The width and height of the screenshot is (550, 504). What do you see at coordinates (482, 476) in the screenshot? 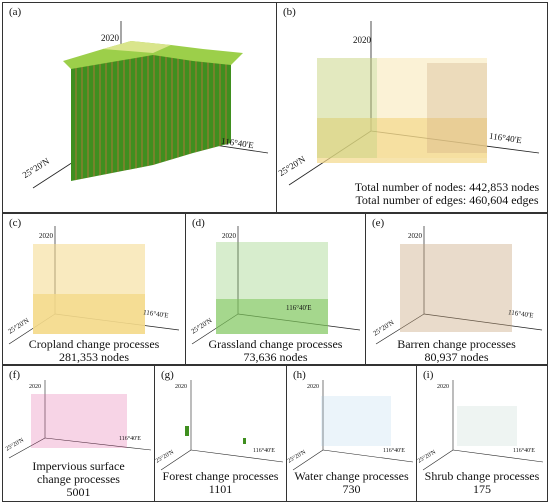
I see `panel-i-title: Shrub change processes` at bounding box center [482, 476].